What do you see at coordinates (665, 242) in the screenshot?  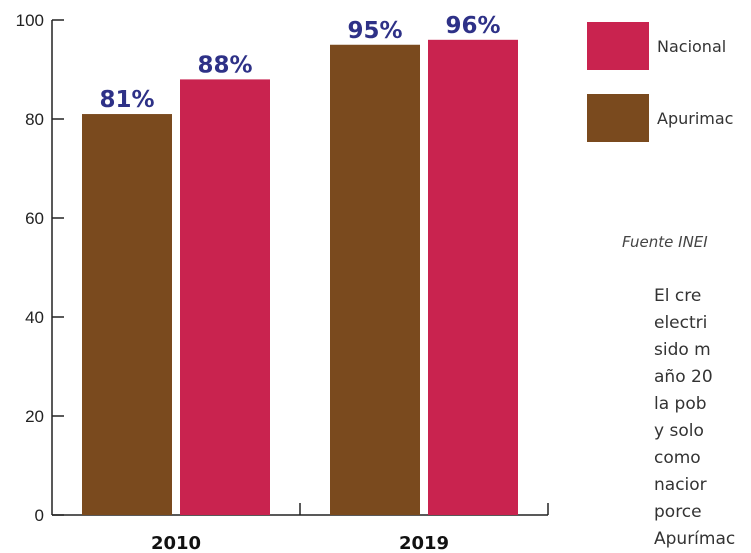 I see `source-note: Fuente INEI` at bounding box center [665, 242].